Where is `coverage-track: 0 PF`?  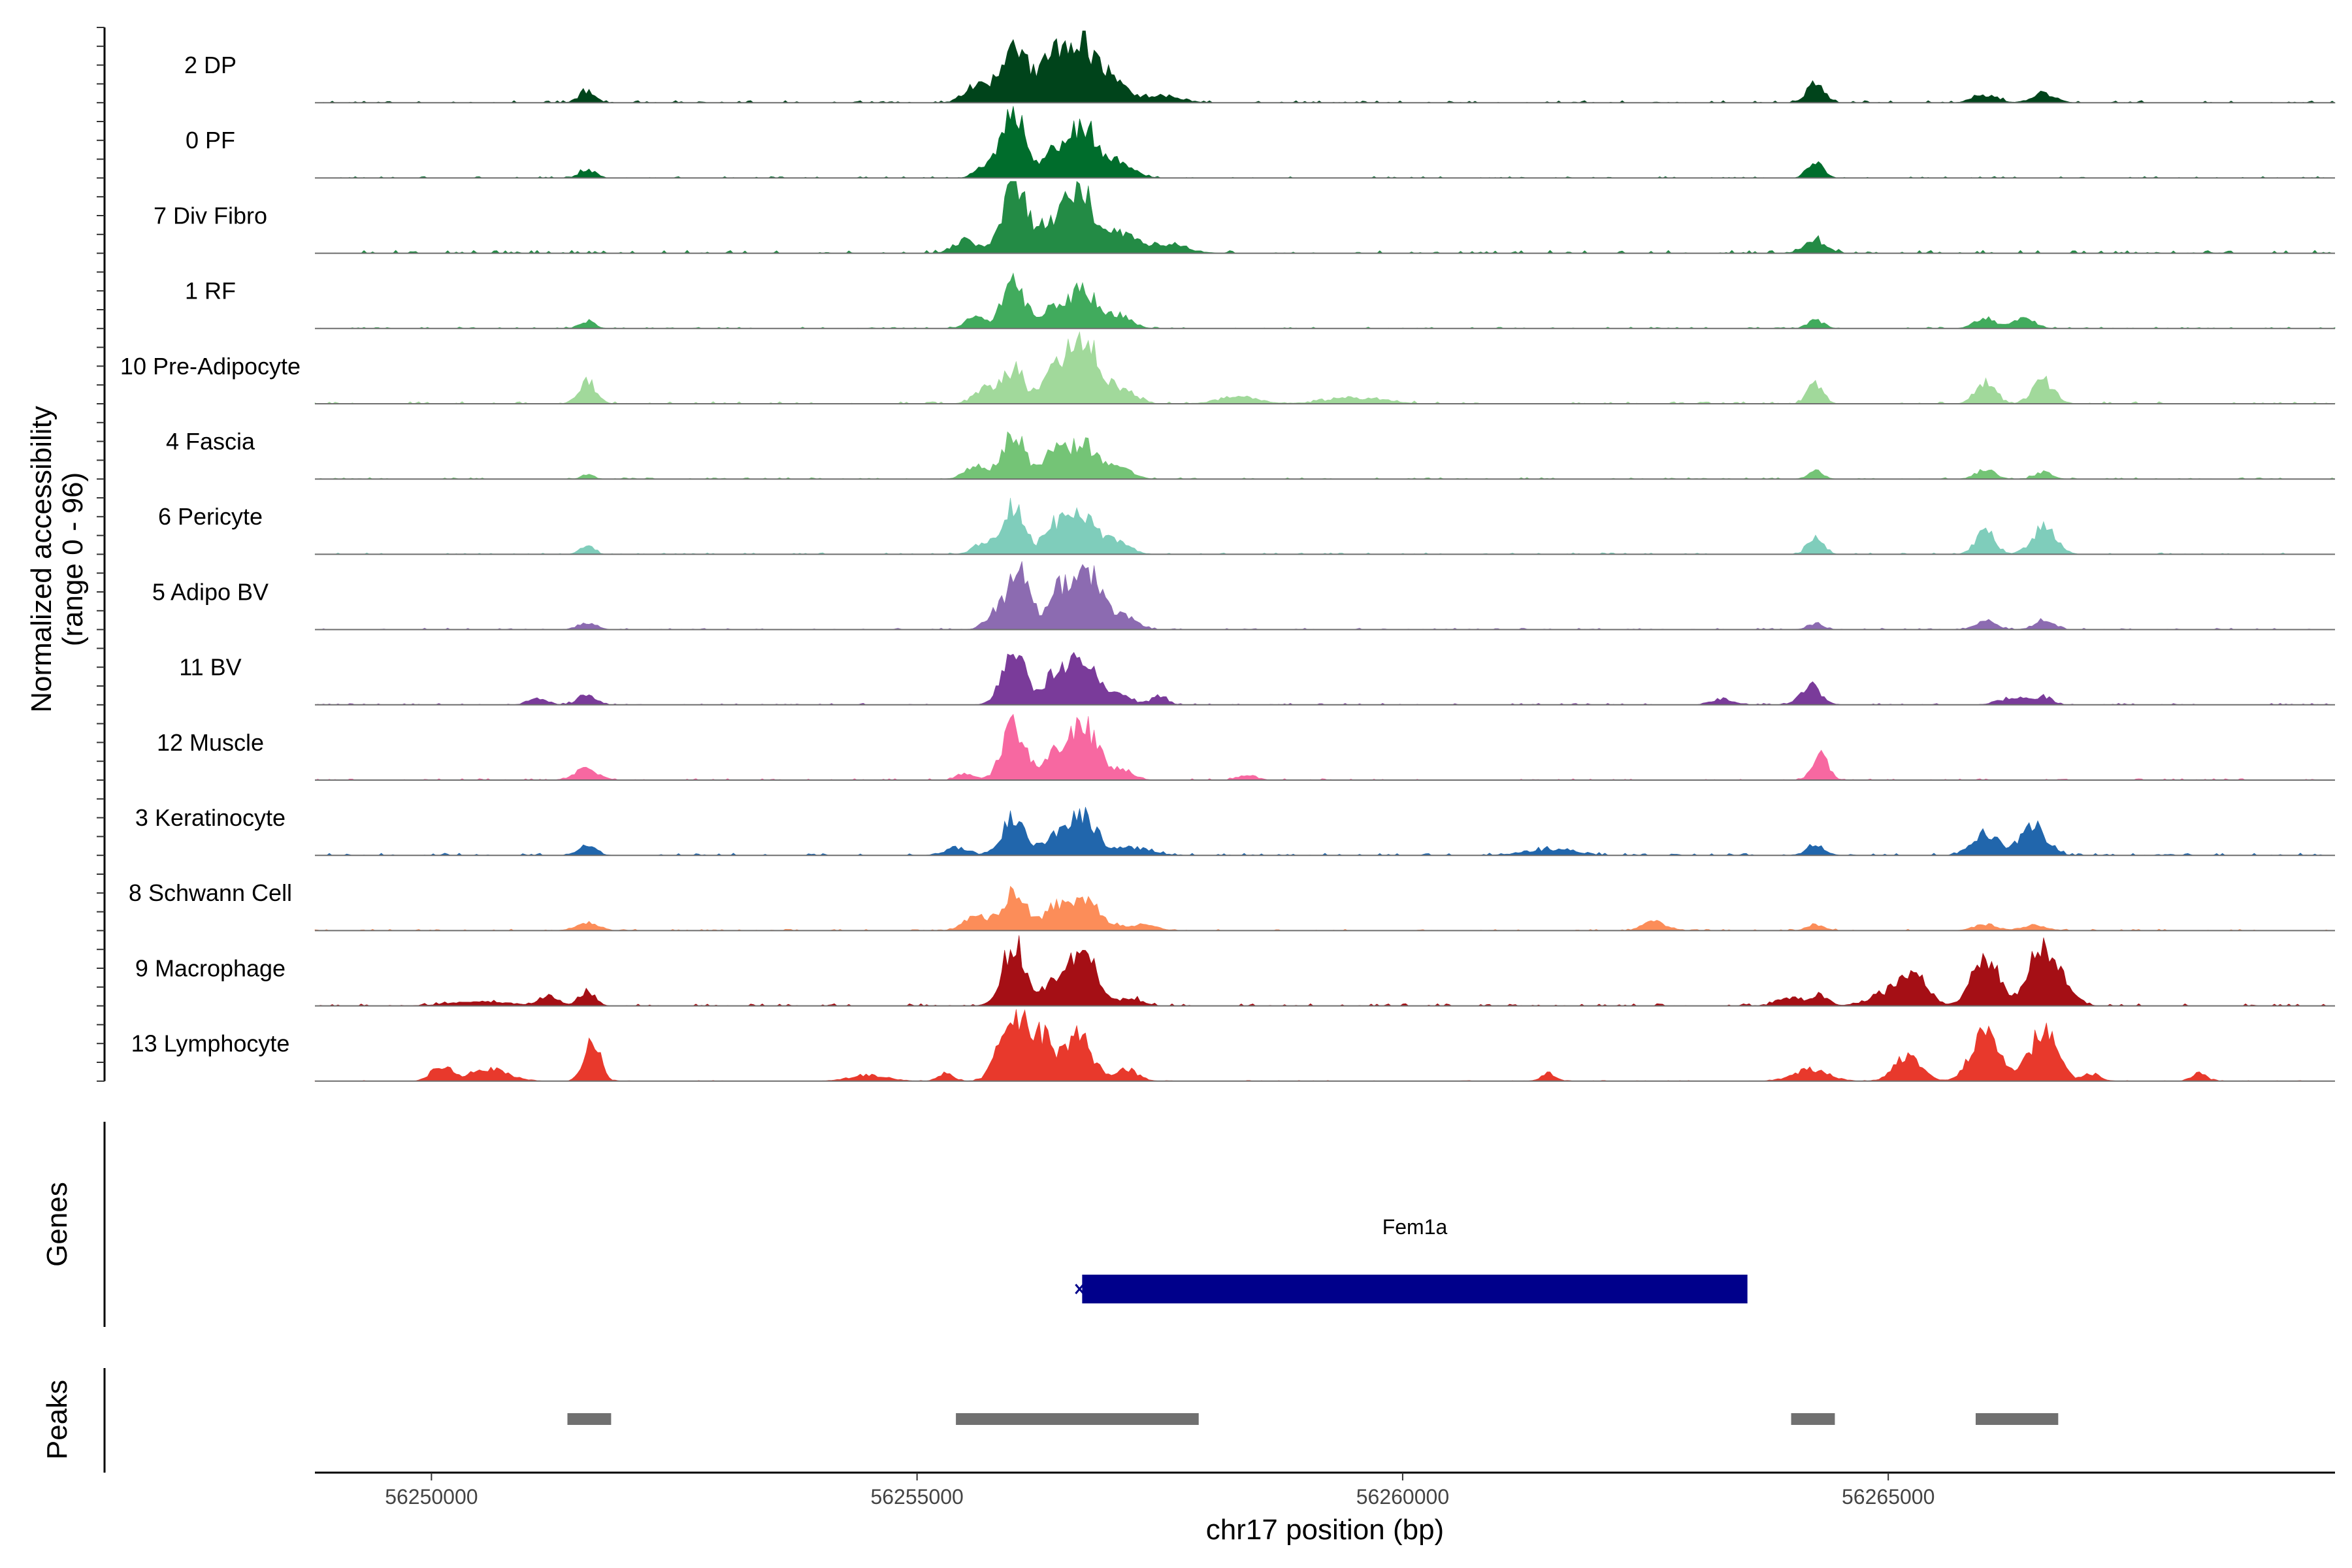 coverage-track: 0 PF is located at coordinates (1260, 142).